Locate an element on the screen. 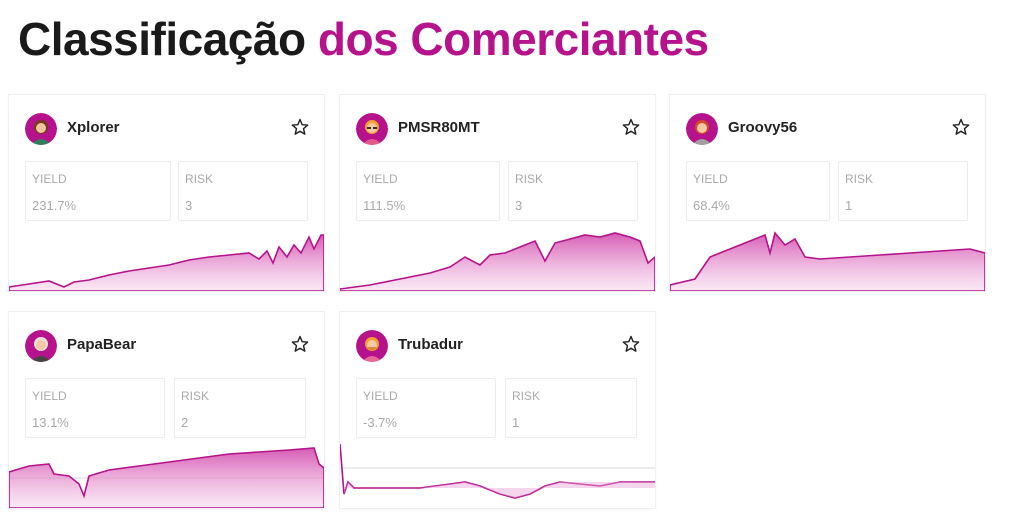 This screenshot has height=518, width=1024. trader-card-xplorer: Xplorer YIELD 231.7% RISK 3 is located at coordinates (166, 193).